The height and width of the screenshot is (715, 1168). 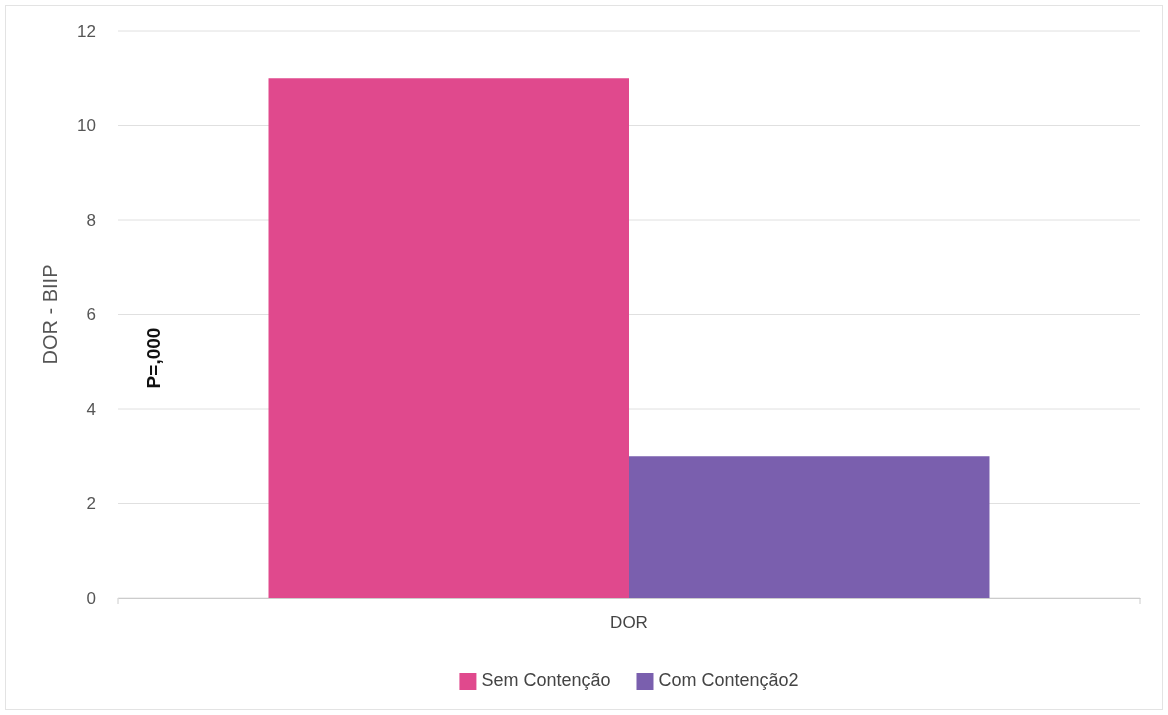 I want to click on y-tick-label: 12, so click(x=86, y=31).